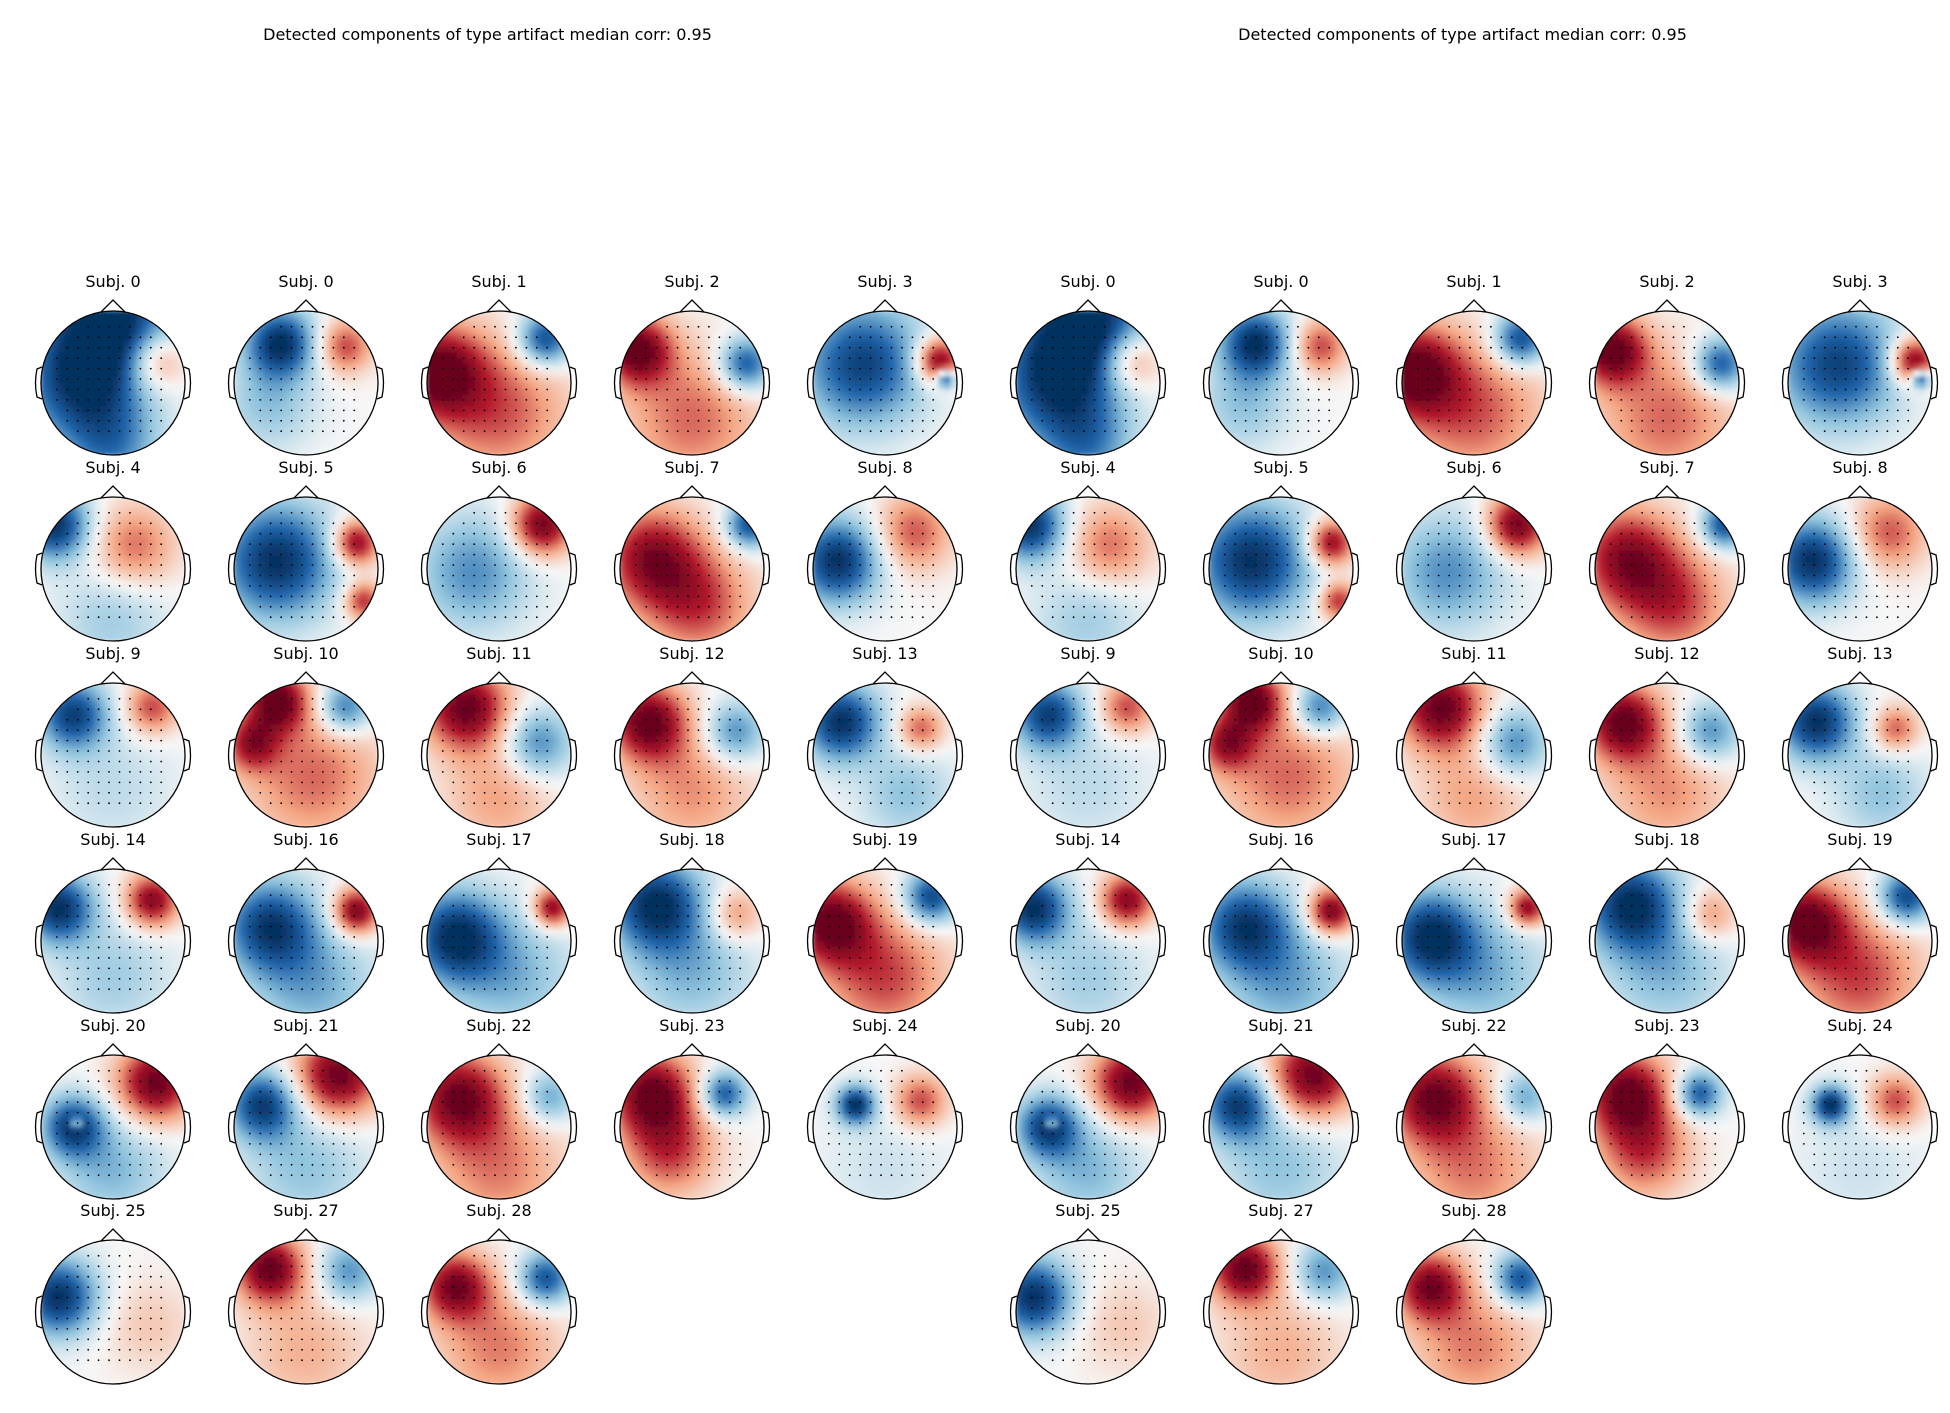  Describe the element at coordinates (306, 654) in the screenshot. I see `subject-label: Subj. 10` at that location.